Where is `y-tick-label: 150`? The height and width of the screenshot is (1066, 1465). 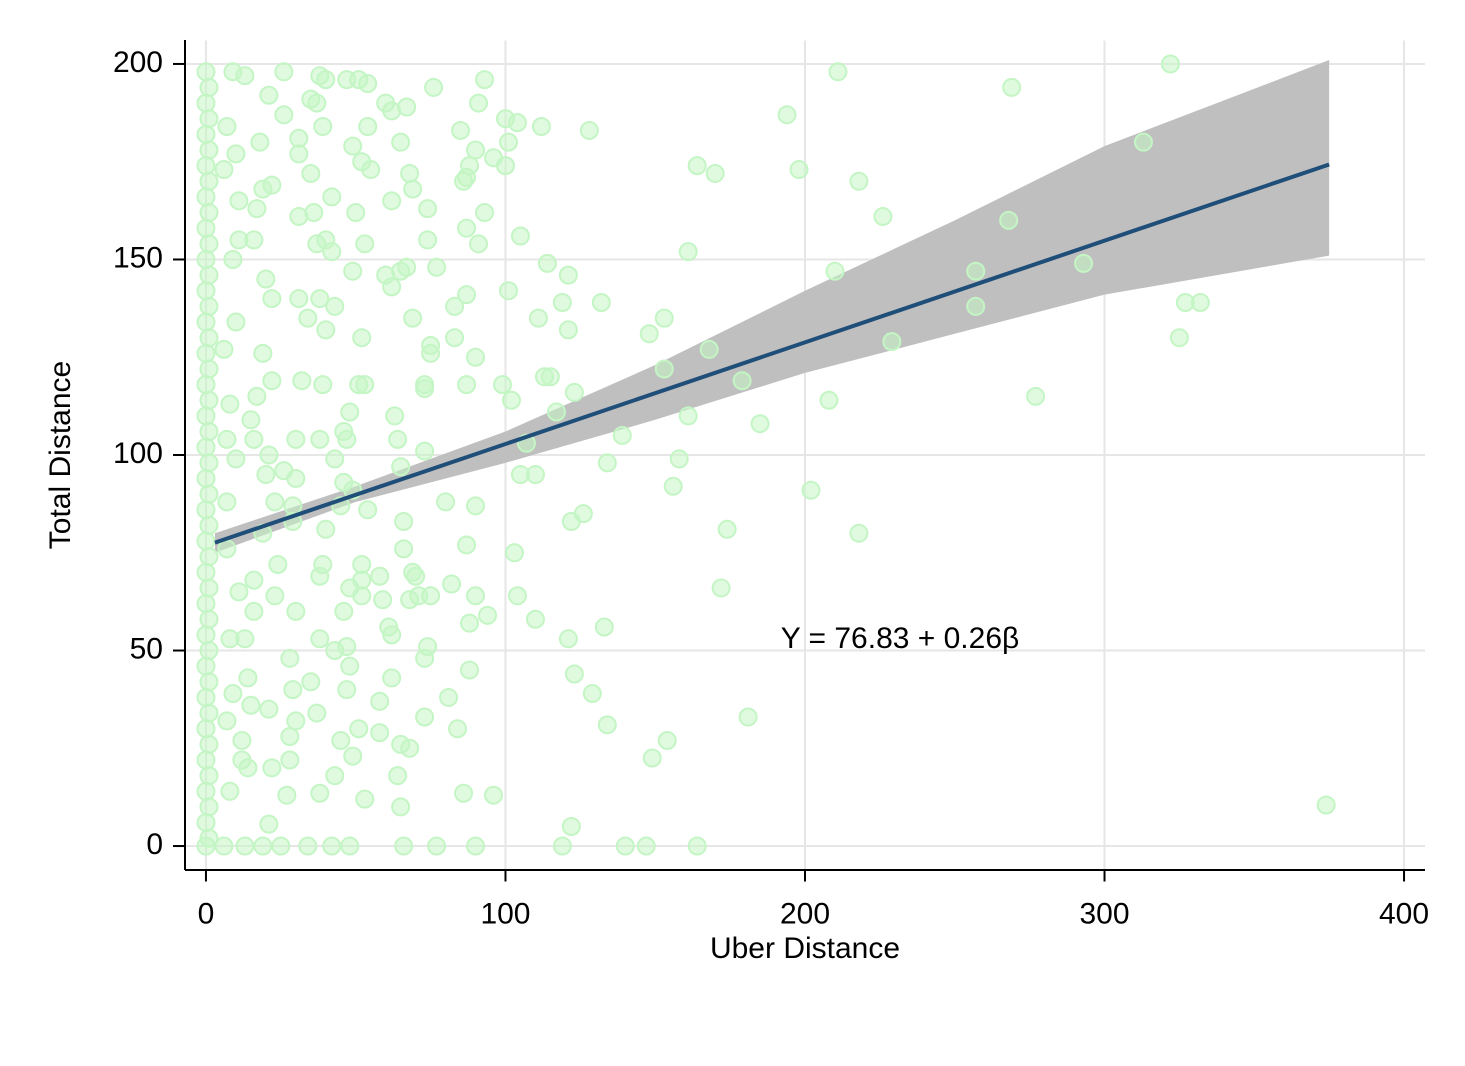
y-tick-label: 150 is located at coordinates (138, 257).